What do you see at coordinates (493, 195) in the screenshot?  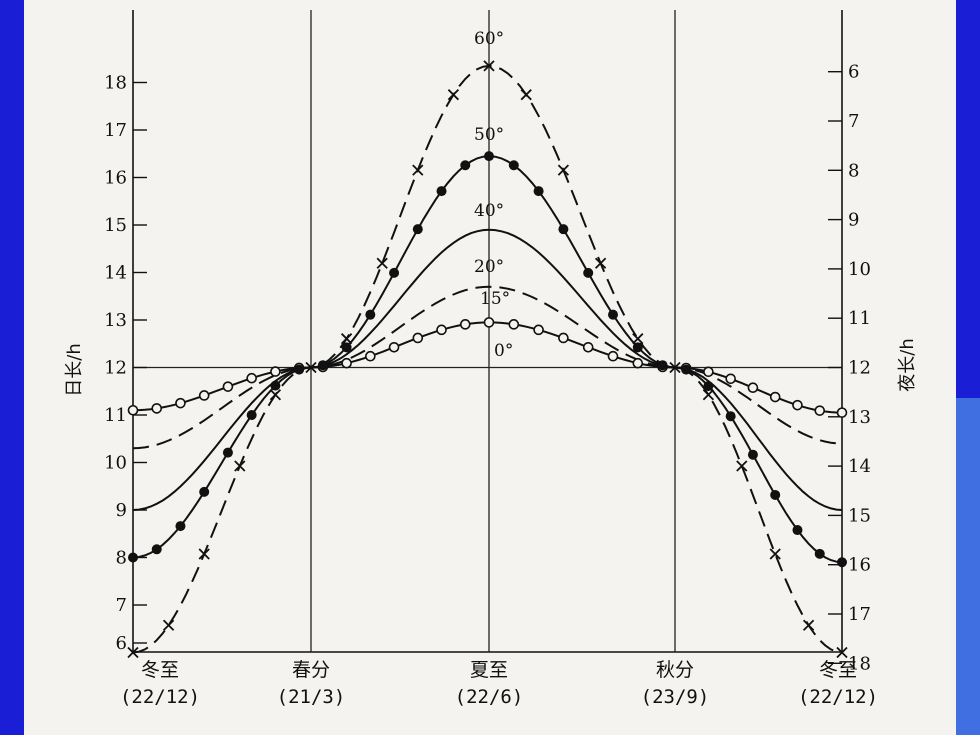 I see `annotations-group: 60° 50° 40° 20° 15° 0°` at bounding box center [493, 195].